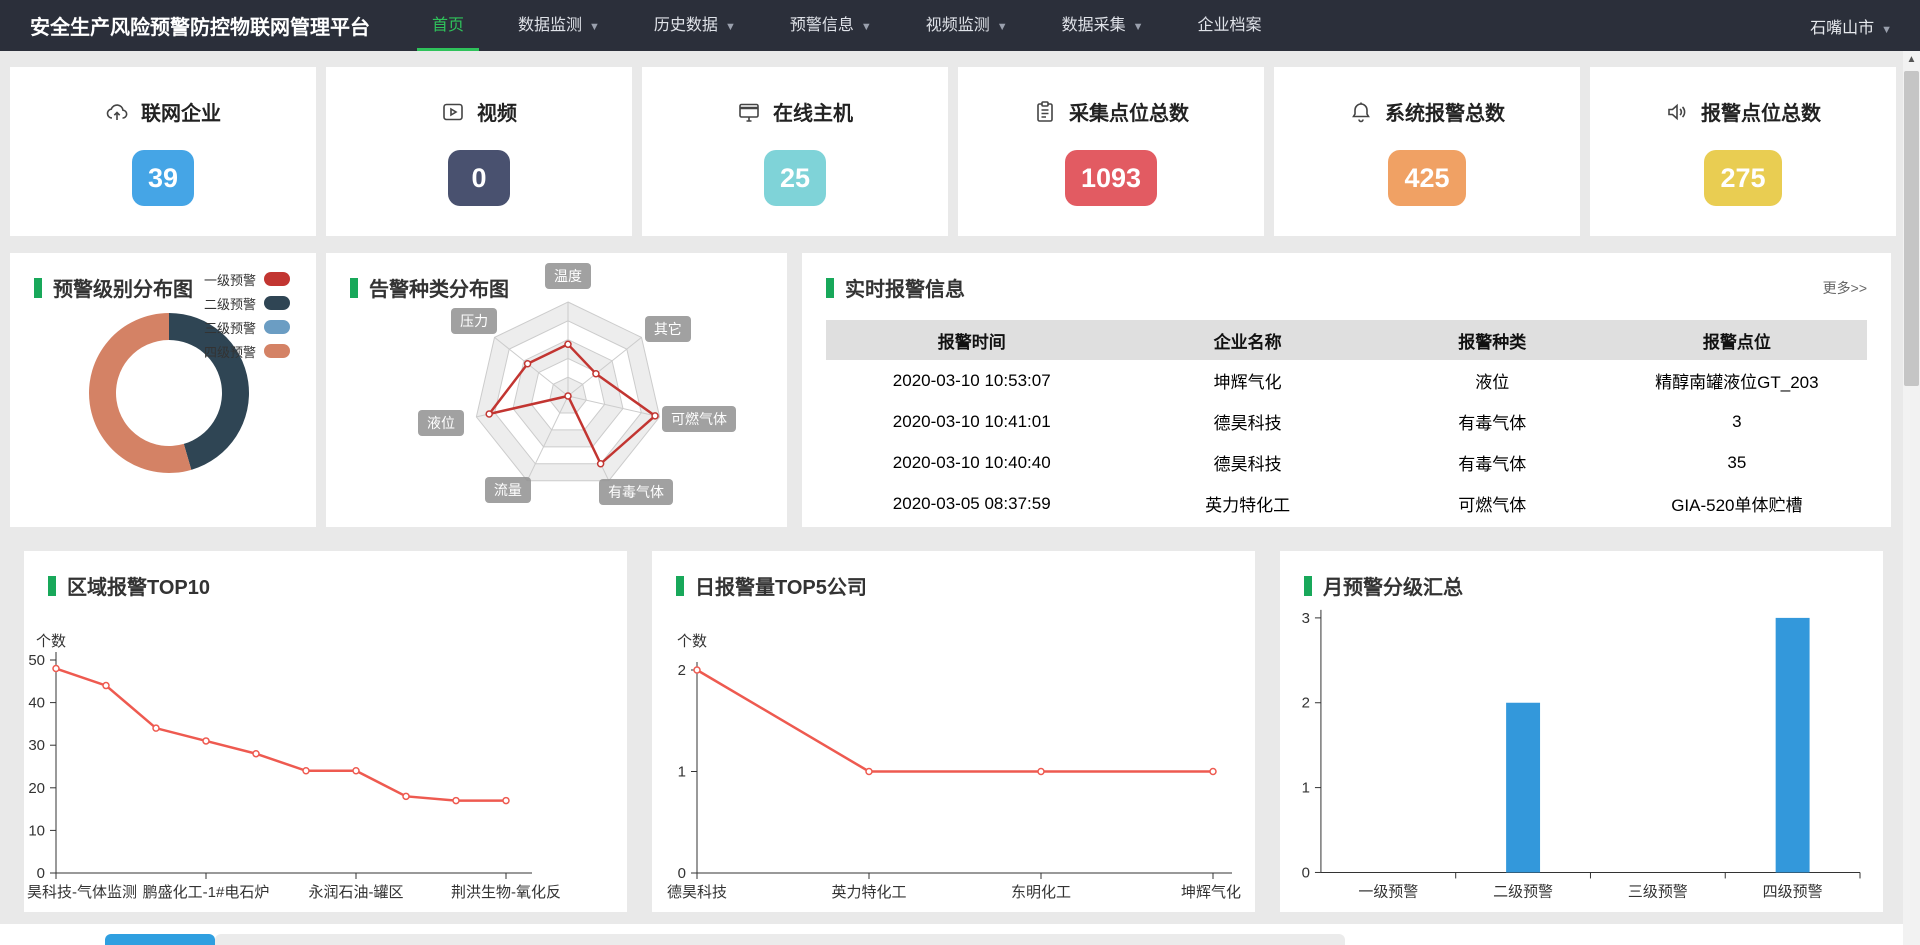 This screenshot has height=945, width=1920. Describe the element at coordinates (247, 303) in the screenshot. I see `legend-item-level2: 二级预警` at that location.